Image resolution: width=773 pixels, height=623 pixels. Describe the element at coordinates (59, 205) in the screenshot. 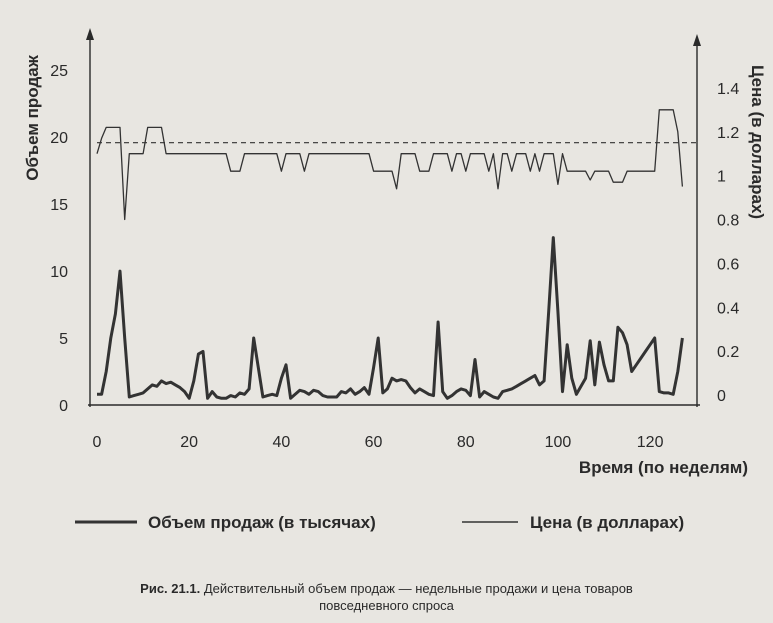

I see `y-left-tick-label: 15` at that location.